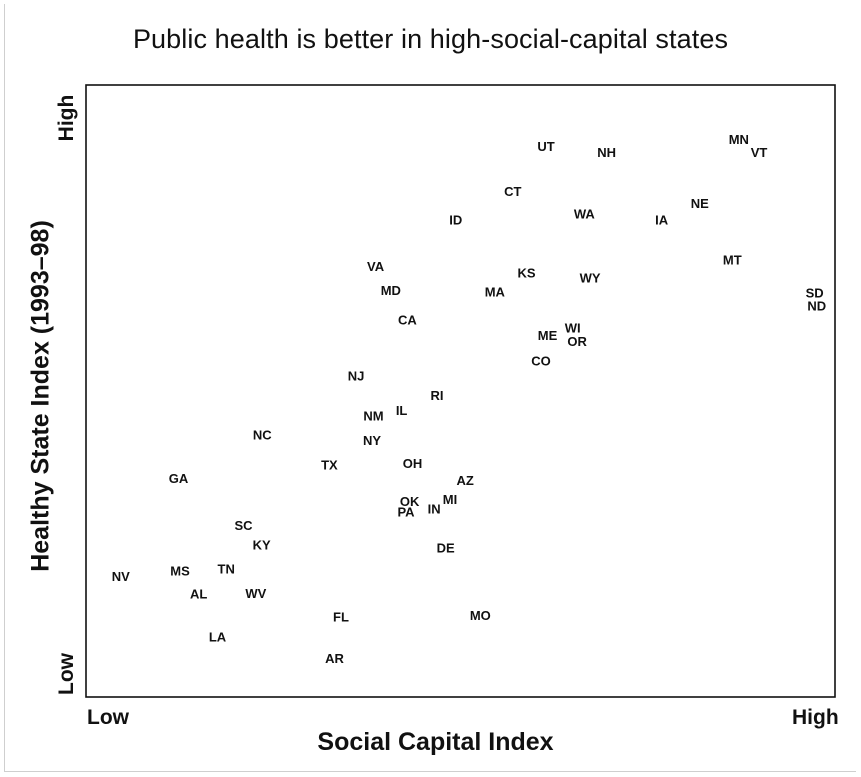 This screenshot has width=861, height=777. I want to click on point-label-nm: NM, so click(373, 416).